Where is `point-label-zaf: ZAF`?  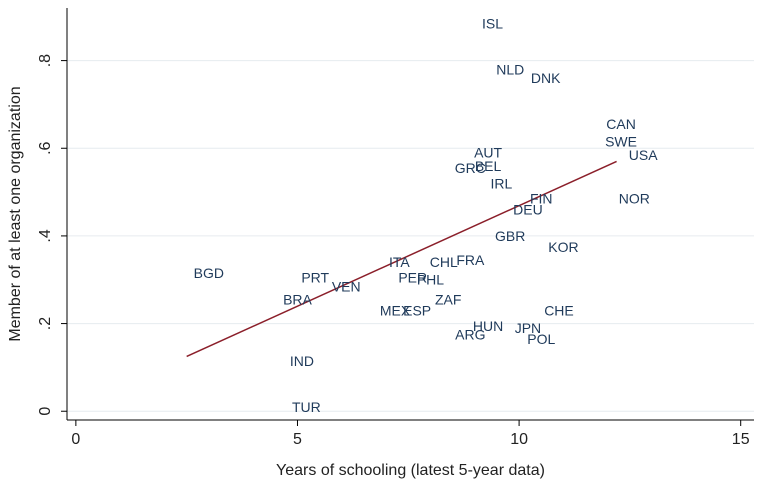
point-label-zaf: ZAF is located at coordinates (448, 299).